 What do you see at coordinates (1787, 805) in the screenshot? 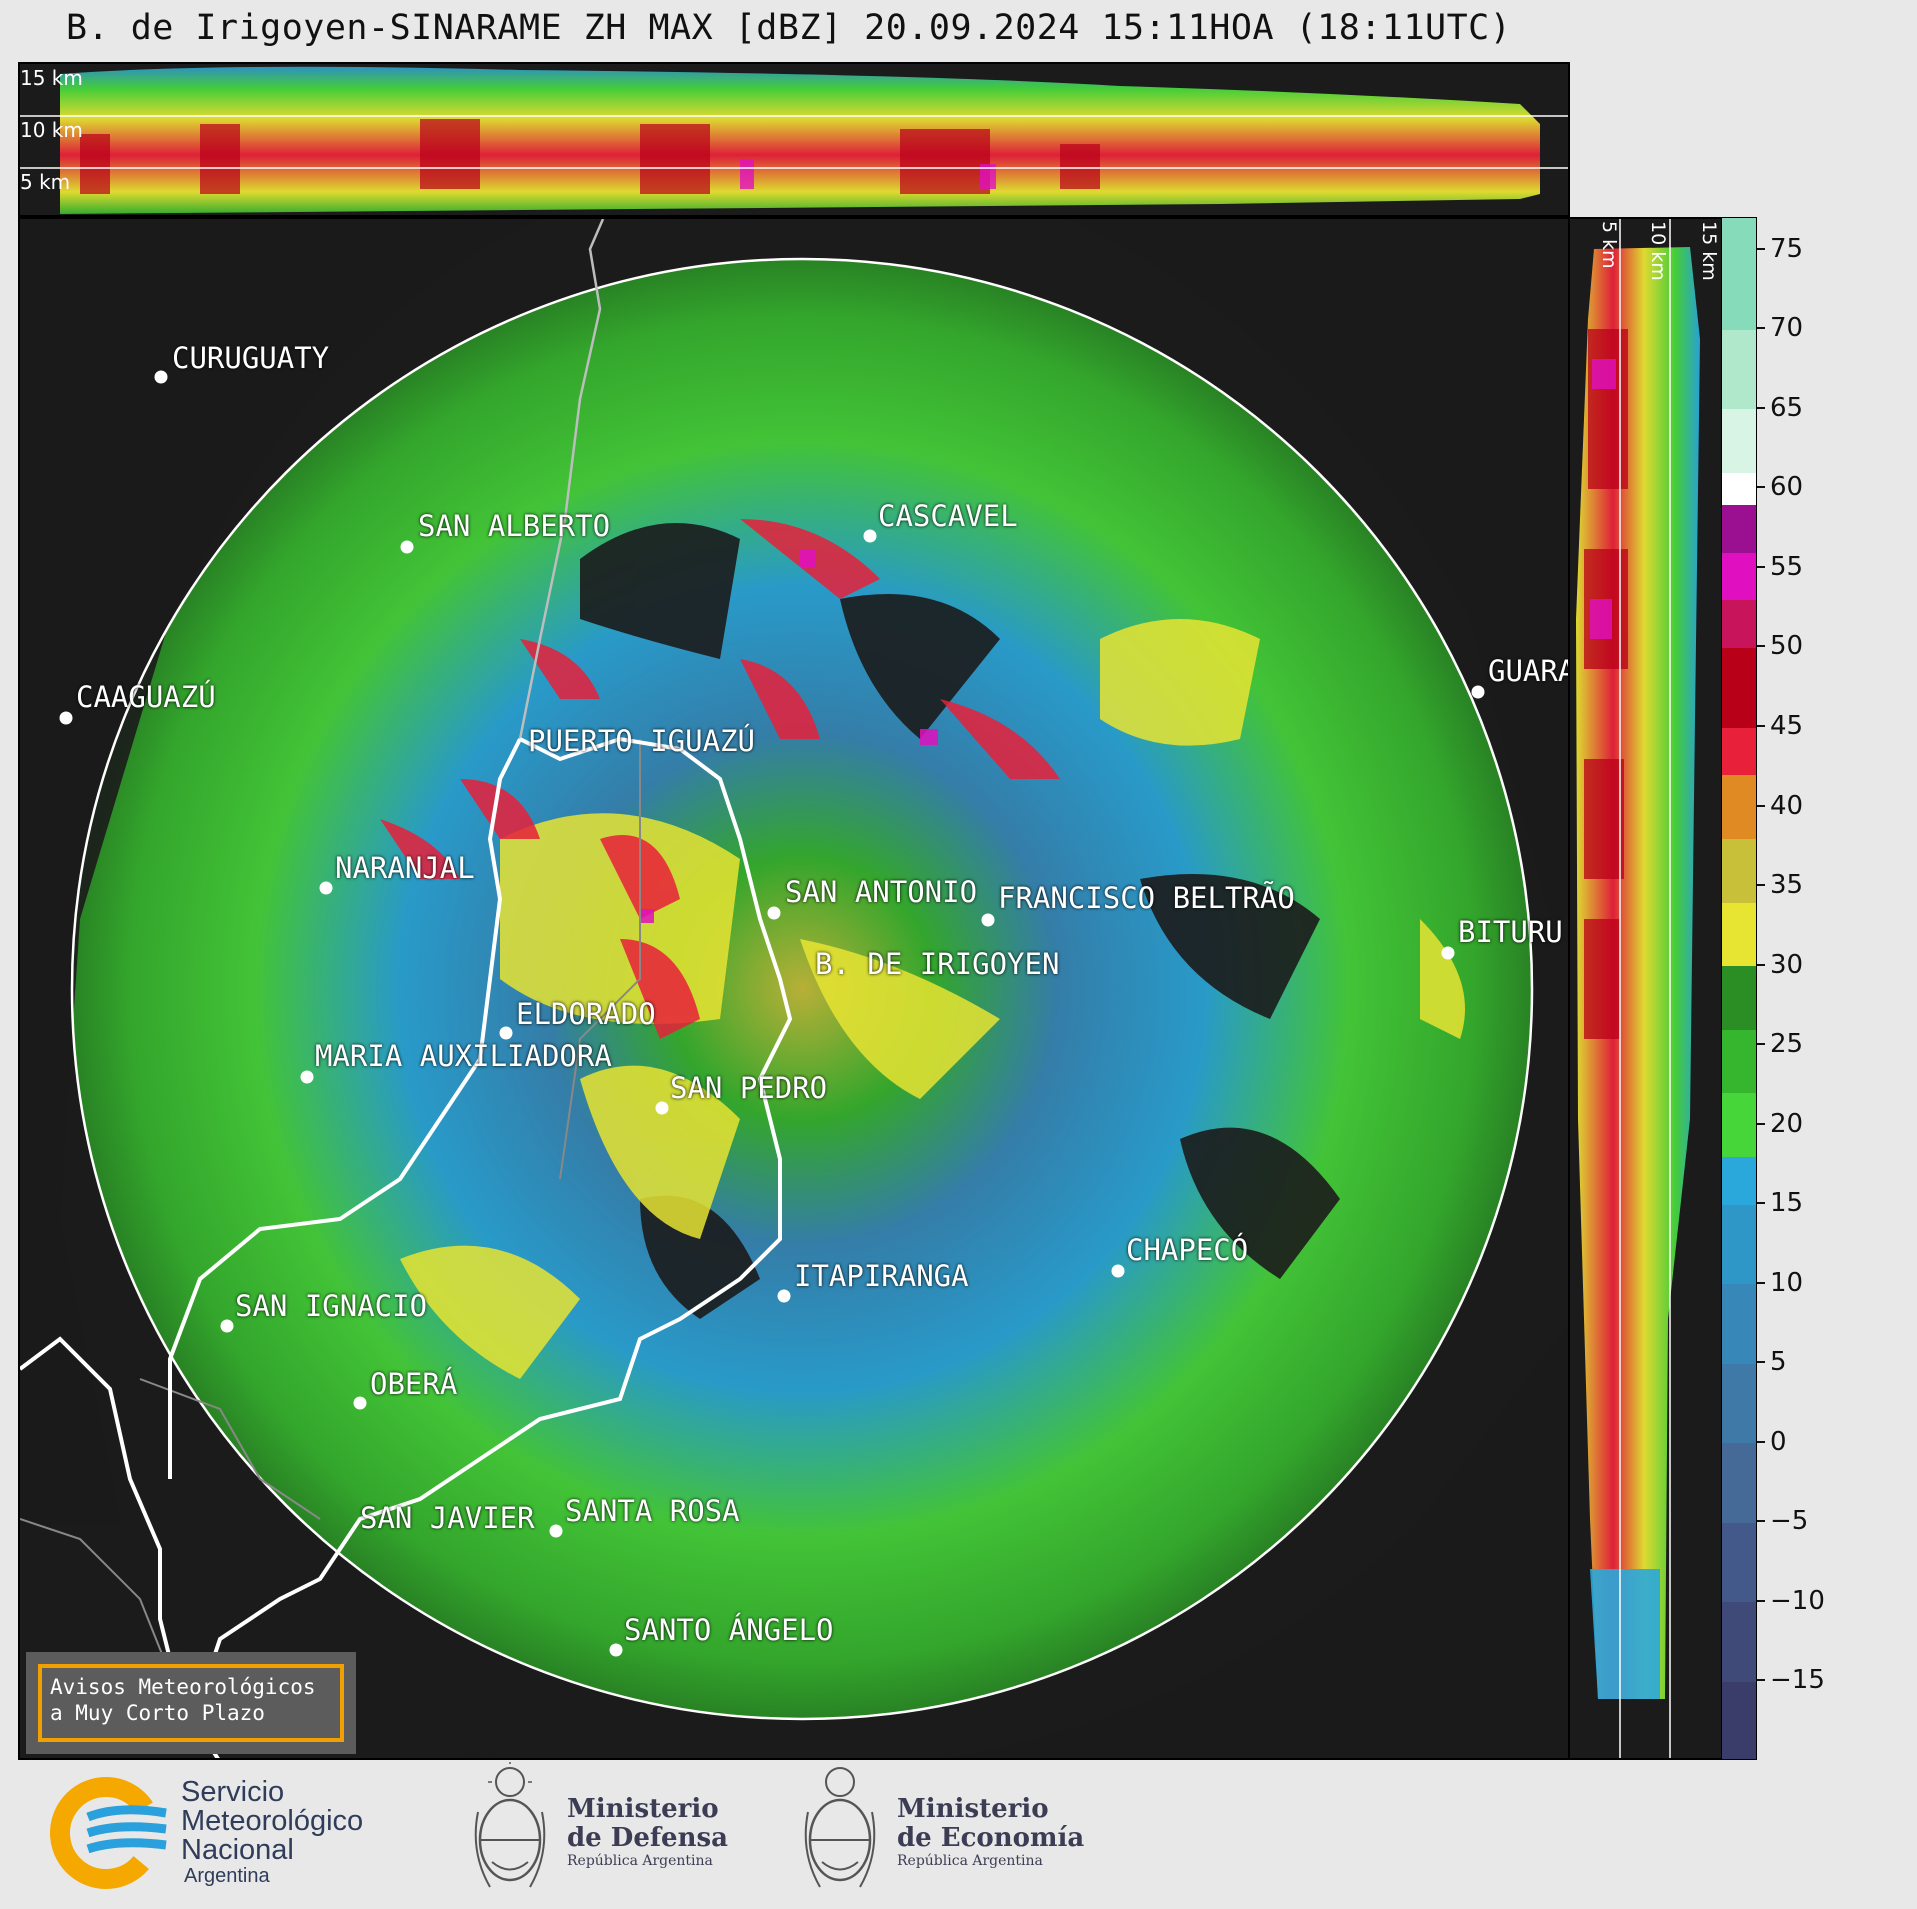
I see `colorbar-tick-label: 40` at bounding box center [1787, 805].